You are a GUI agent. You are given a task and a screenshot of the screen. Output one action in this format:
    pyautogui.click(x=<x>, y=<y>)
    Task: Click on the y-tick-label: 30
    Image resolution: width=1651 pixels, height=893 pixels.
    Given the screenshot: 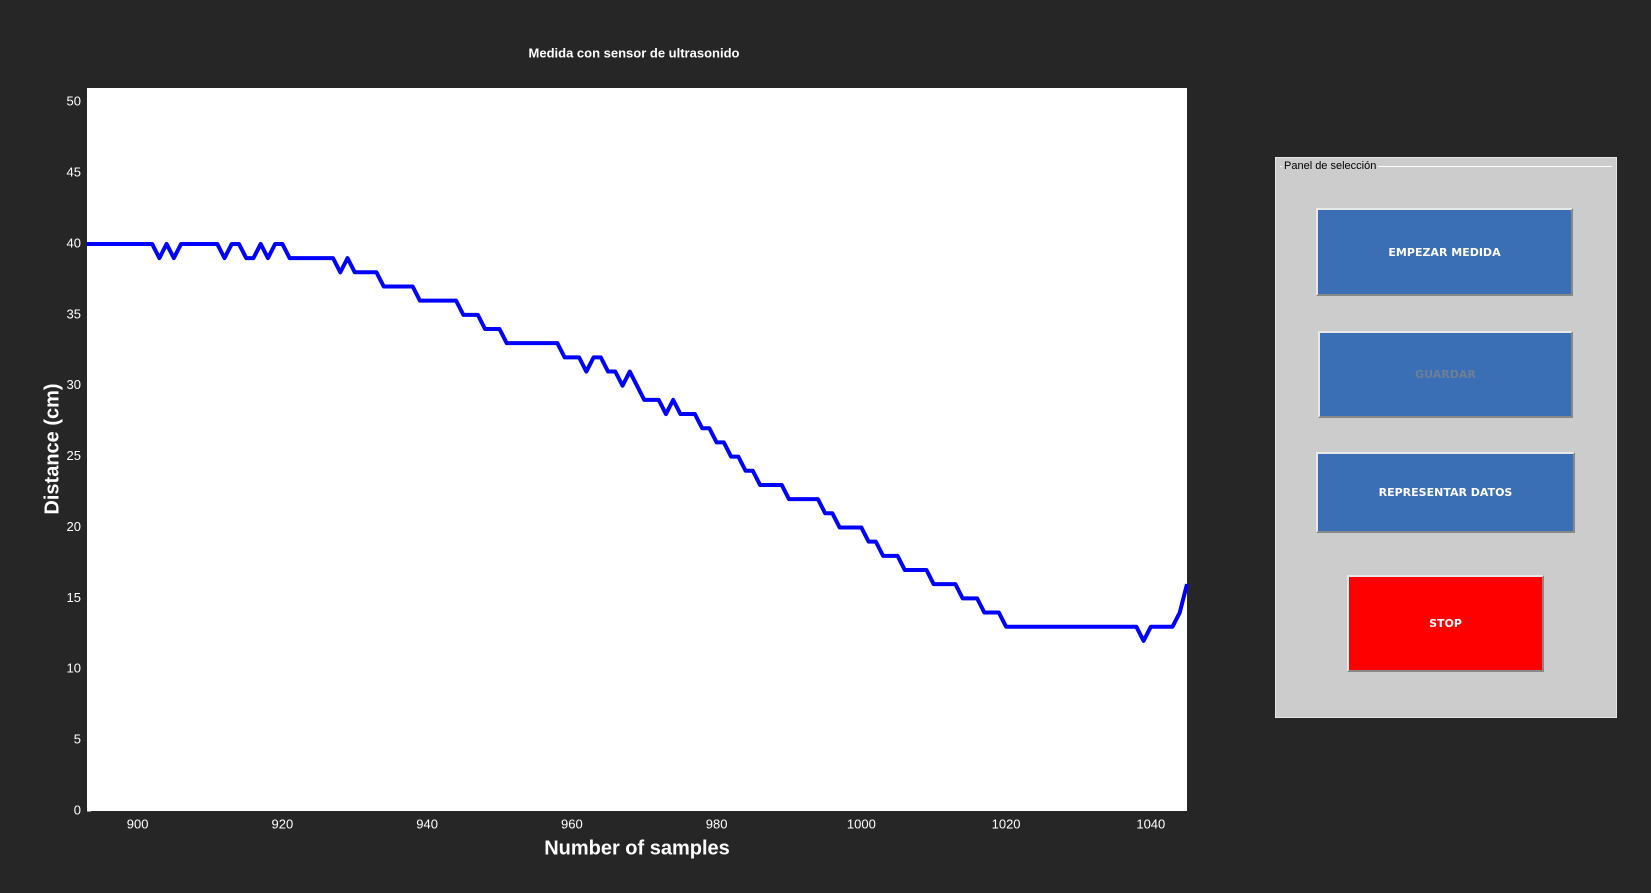 What is the action you would take?
    pyautogui.click(x=74, y=384)
    